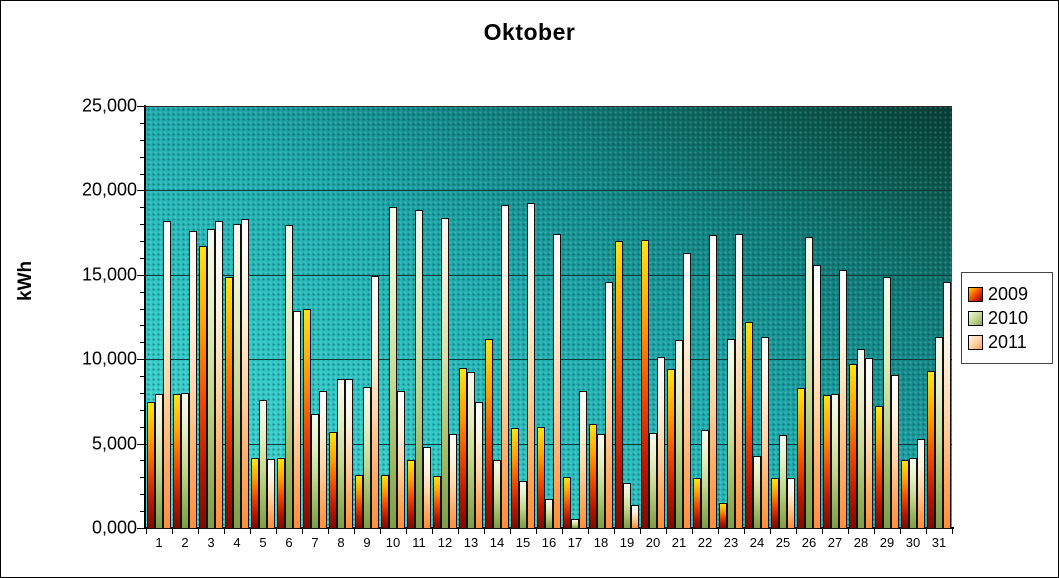 The height and width of the screenshot is (578, 1059). Describe the element at coordinates (601, 542) in the screenshot. I see `x-tick-label-18: 18` at that location.